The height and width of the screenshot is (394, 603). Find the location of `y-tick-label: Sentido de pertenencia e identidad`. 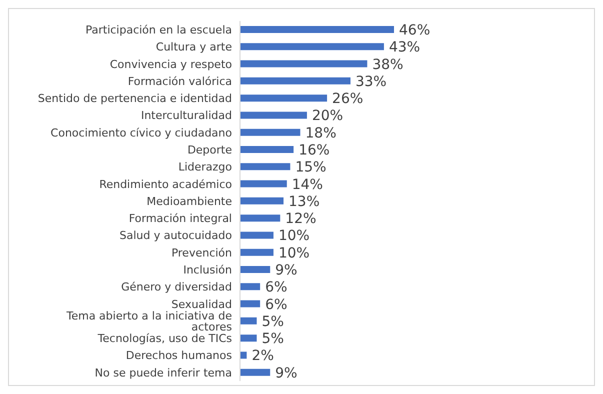

y-tick-label: Sentido de pertenencia e identidad is located at coordinates (135, 99).